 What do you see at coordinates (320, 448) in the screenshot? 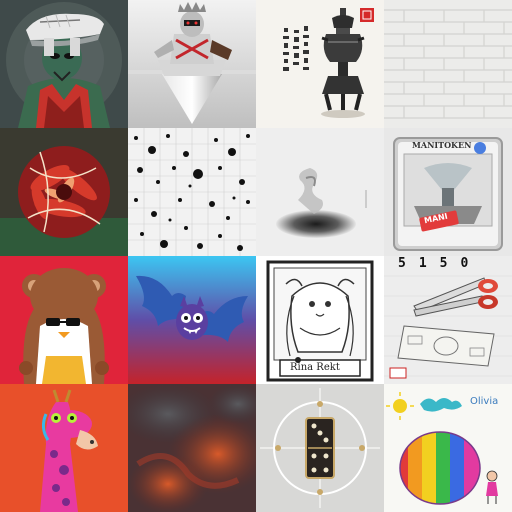
I see `tile-domino-circuit` at bounding box center [320, 448].